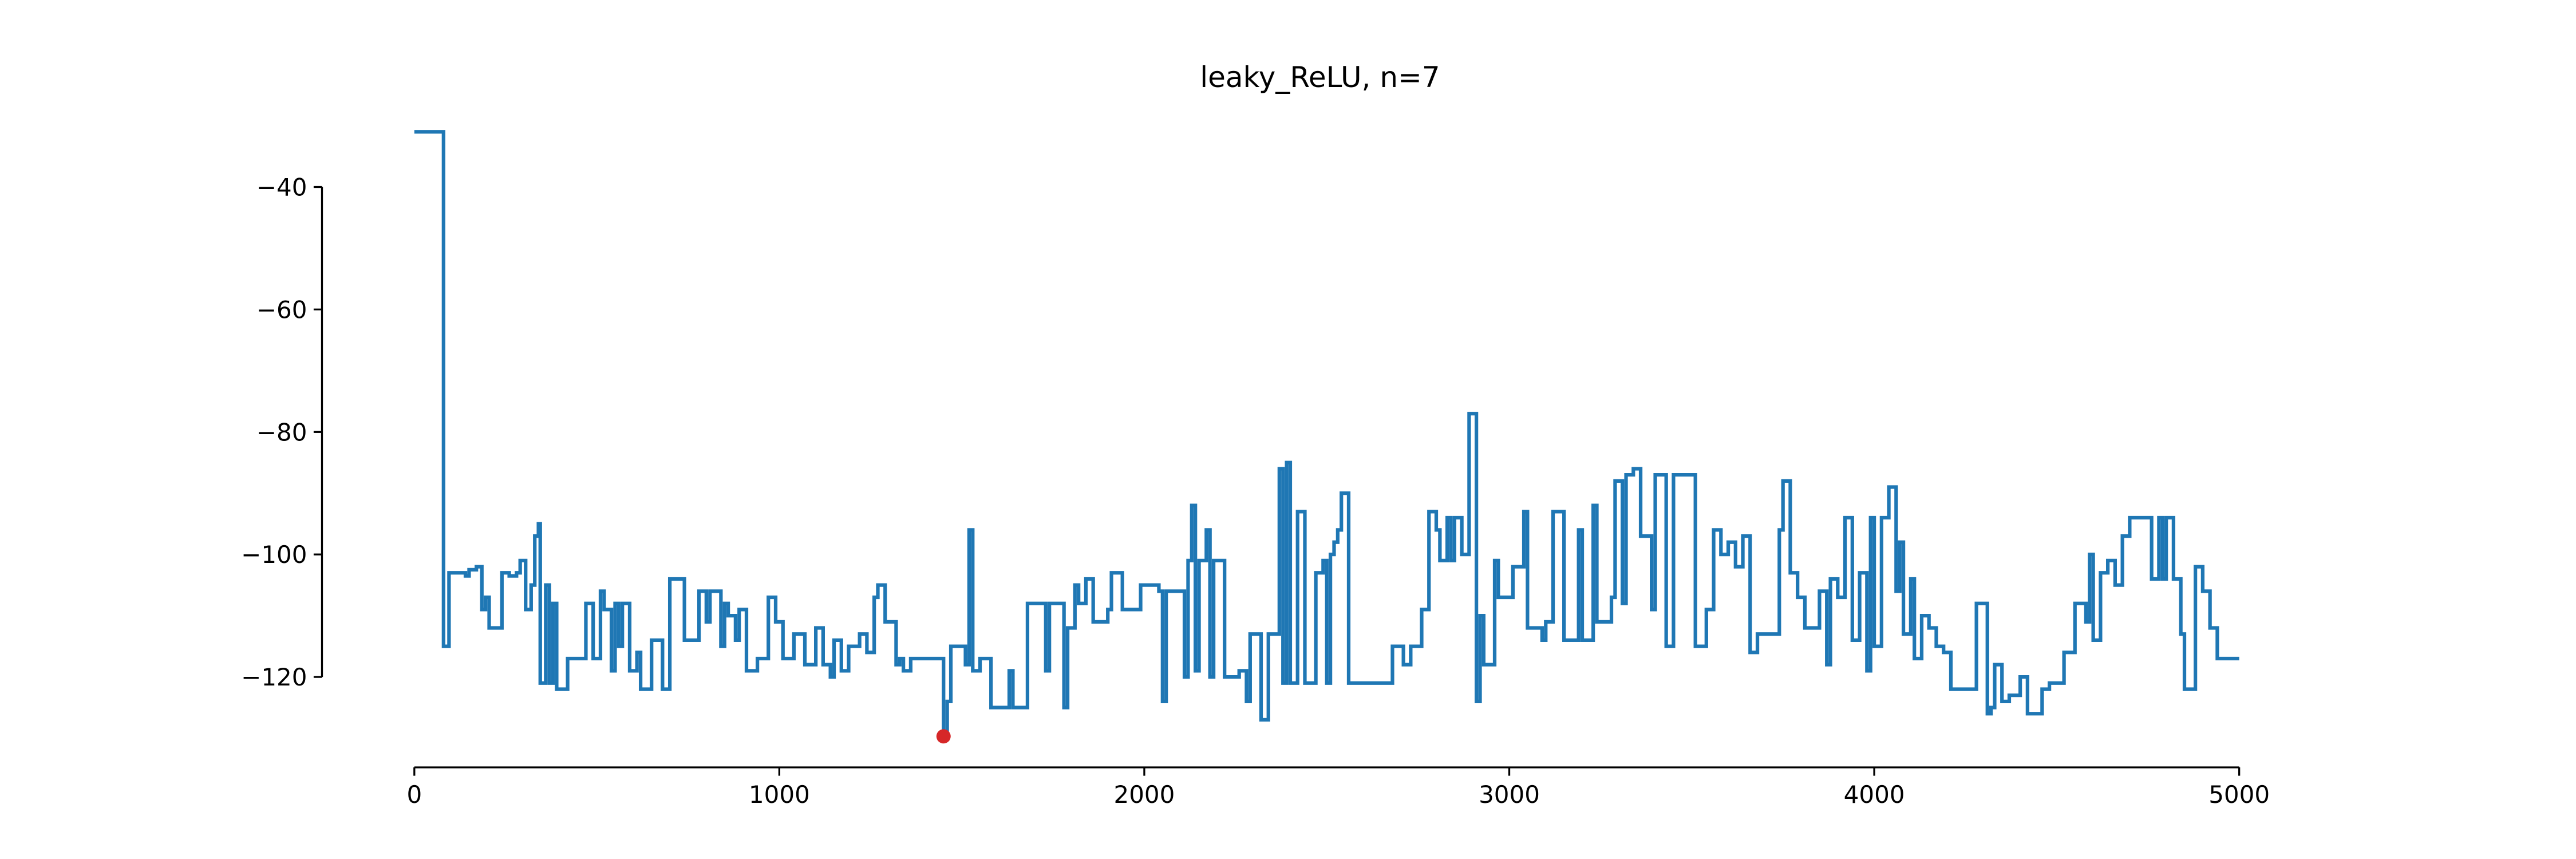  I want to click on y-tick-label: −120, so click(274, 677).